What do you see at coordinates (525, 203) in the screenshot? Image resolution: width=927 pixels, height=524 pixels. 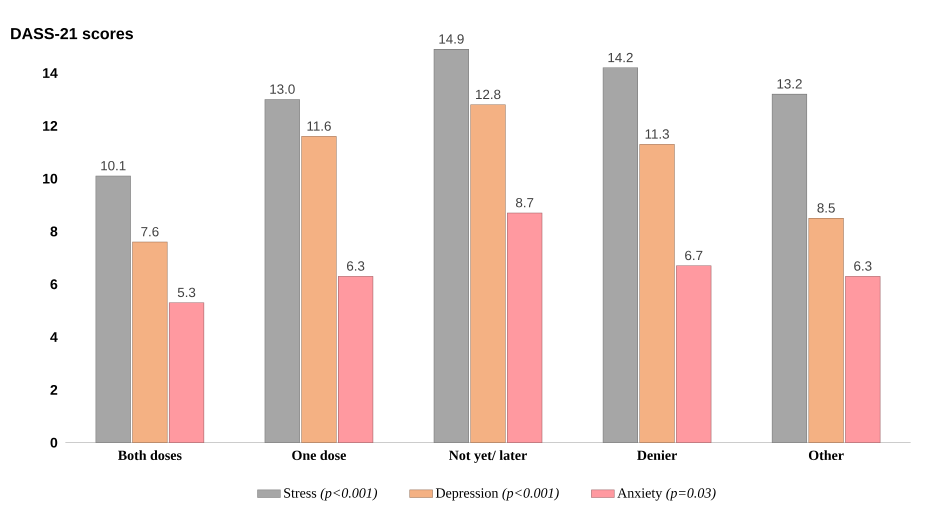 I see `data-label: 8.7` at bounding box center [525, 203].